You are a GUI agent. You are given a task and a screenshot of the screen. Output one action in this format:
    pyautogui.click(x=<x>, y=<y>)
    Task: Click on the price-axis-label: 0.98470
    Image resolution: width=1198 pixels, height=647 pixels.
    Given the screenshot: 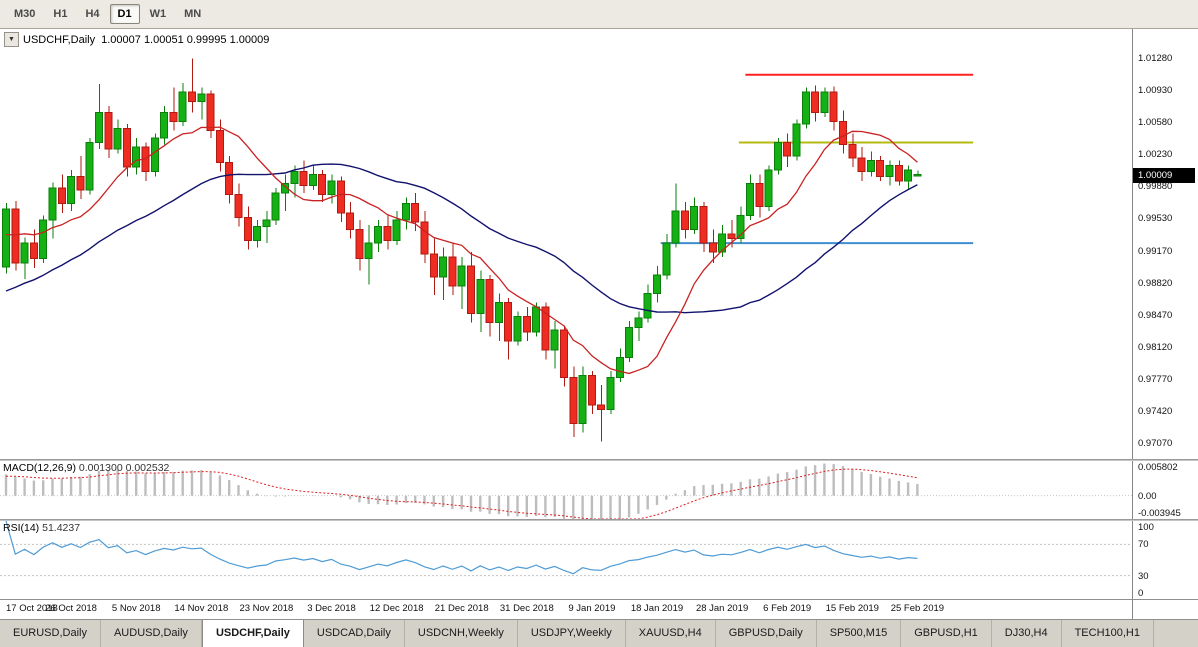 What is the action you would take?
    pyautogui.click(x=1155, y=316)
    